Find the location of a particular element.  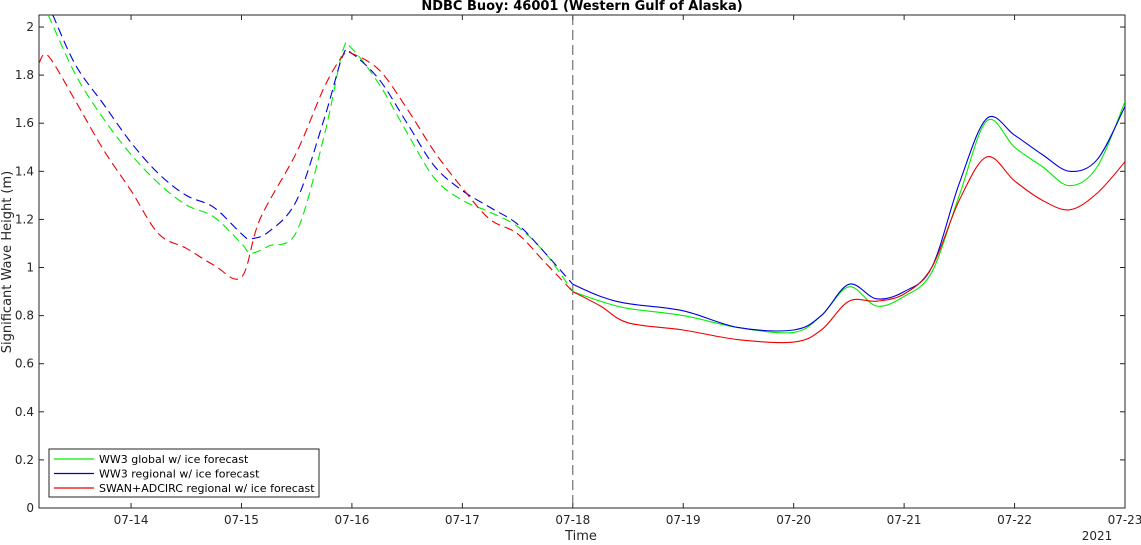

x-tick-label: 07-19 is located at coordinates (683, 520).